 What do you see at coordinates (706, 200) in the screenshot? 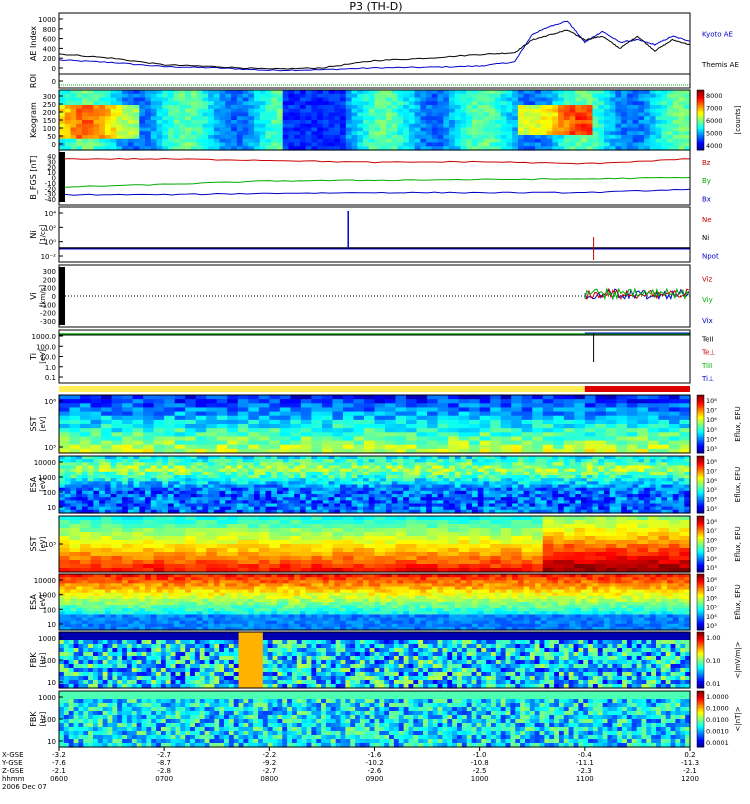
I see `b_fgs-legend-2: Bx` at bounding box center [706, 200].